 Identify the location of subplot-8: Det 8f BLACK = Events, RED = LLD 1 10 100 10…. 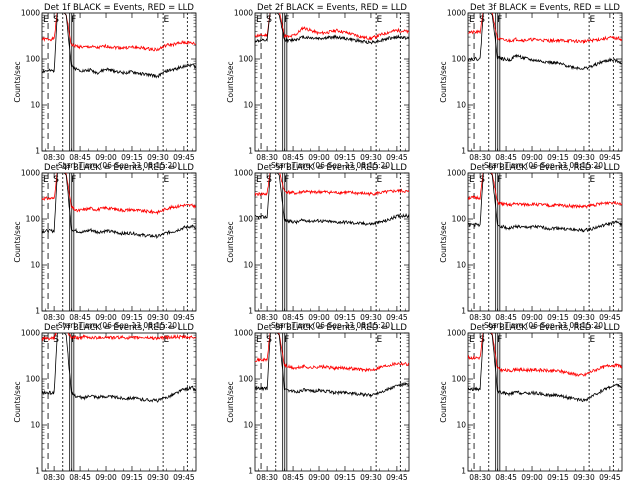
(318, 404).